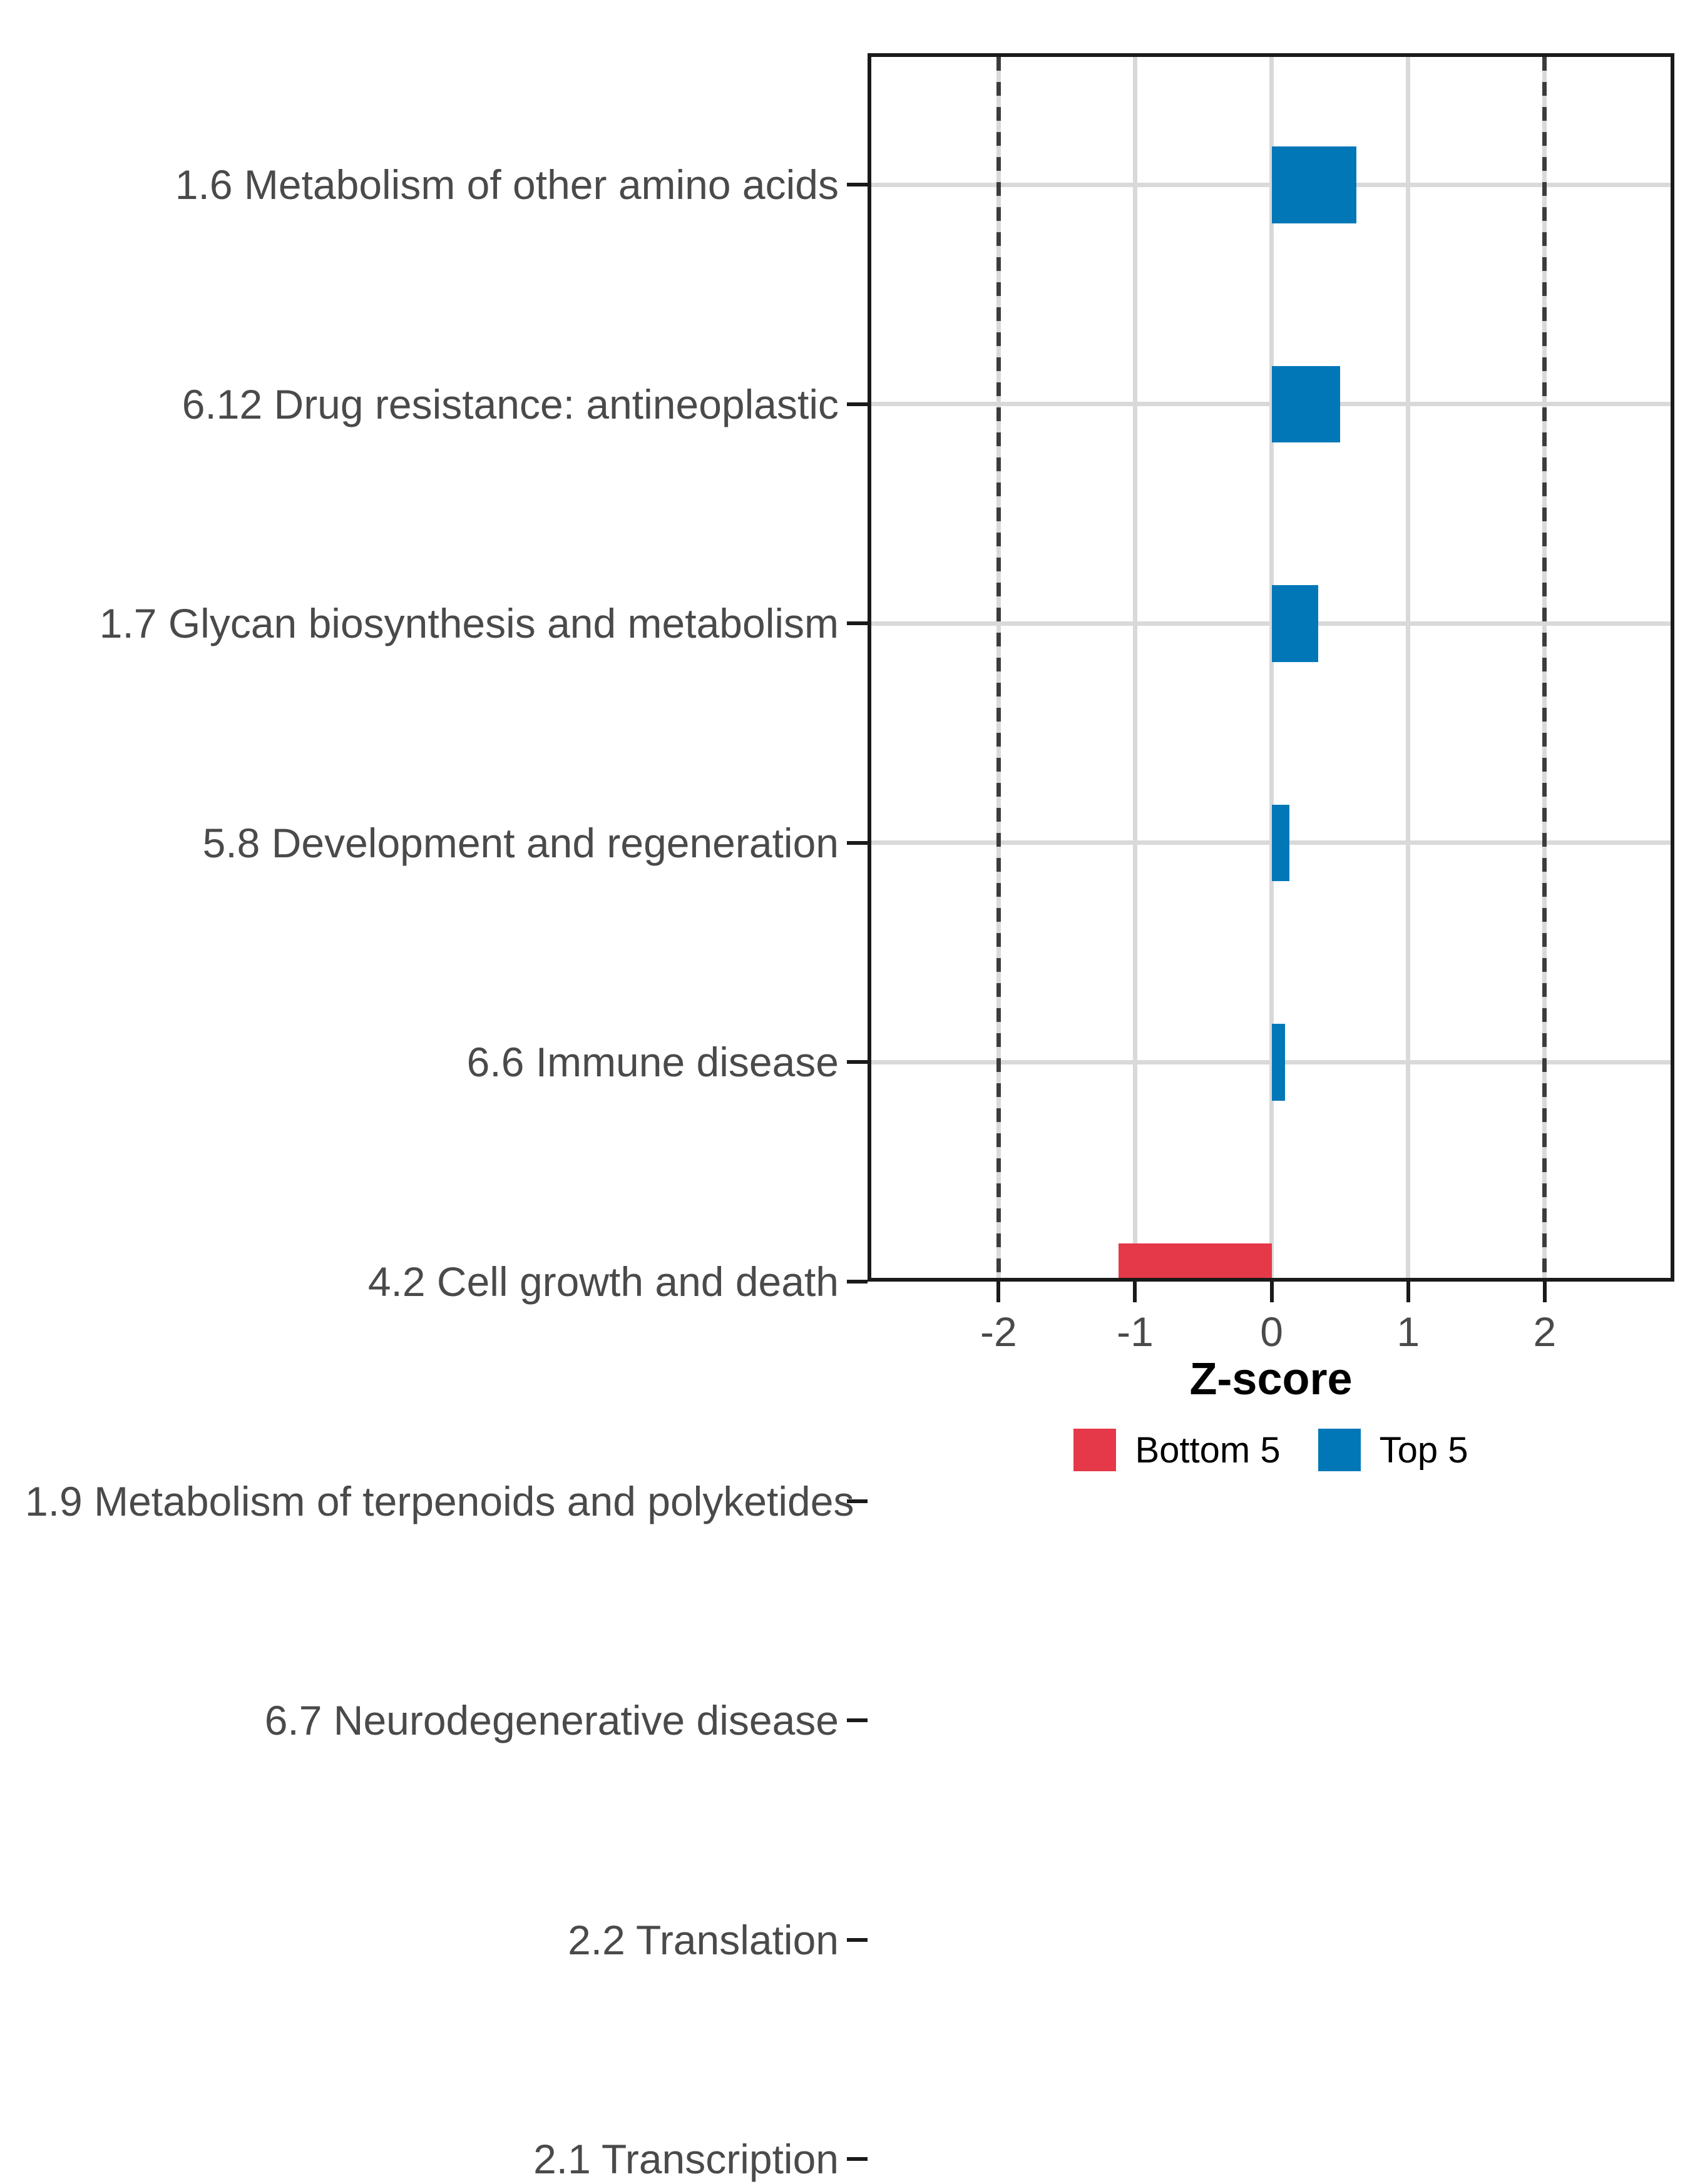 The image size is (1690, 2184). What do you see at coordinates (520, 843) in the screenshot?
I see `y-tick-label: 5.8 Development and regeneration` at bounding box center [520, 843].